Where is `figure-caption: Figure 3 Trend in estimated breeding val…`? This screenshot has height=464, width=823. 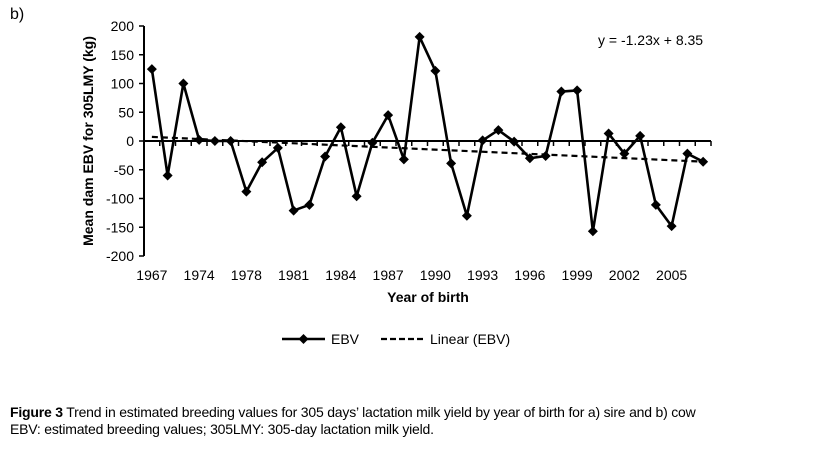
figure-caption: Figure 3 Trend in estimated breeding val… is located at coordinates (415, 421).